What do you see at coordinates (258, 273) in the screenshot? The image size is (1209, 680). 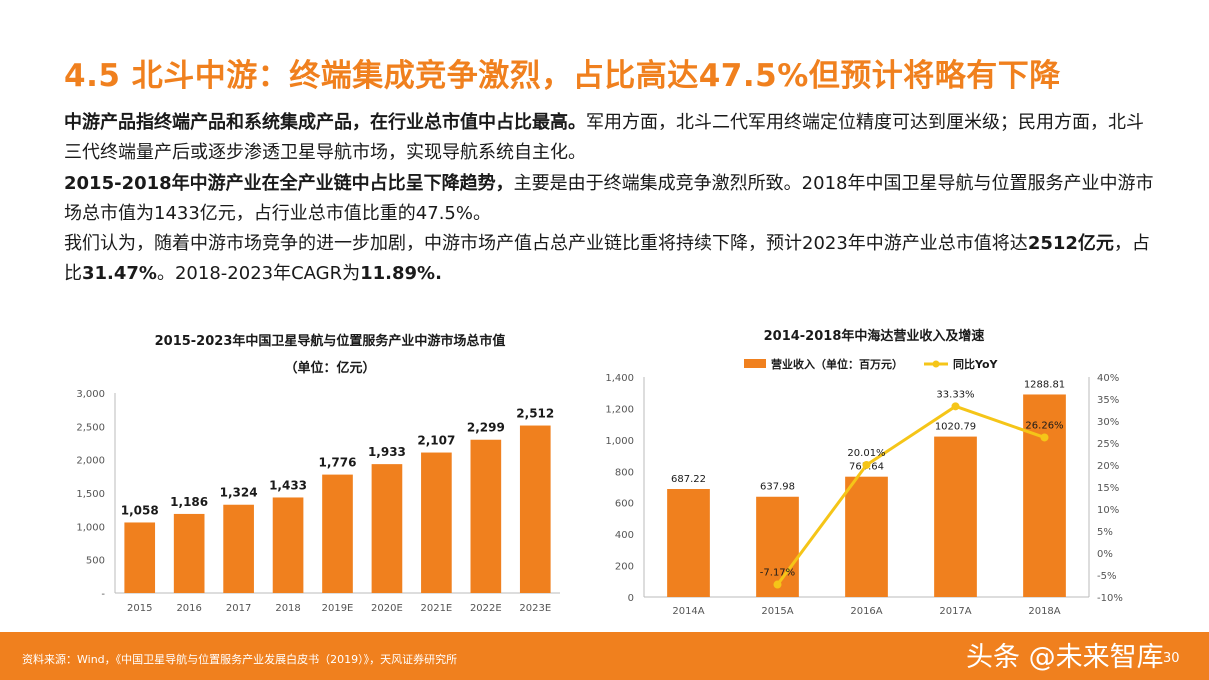 I see `paragraph-run: 。2018-2023年CAGR为` at bounding box center [258, 273].